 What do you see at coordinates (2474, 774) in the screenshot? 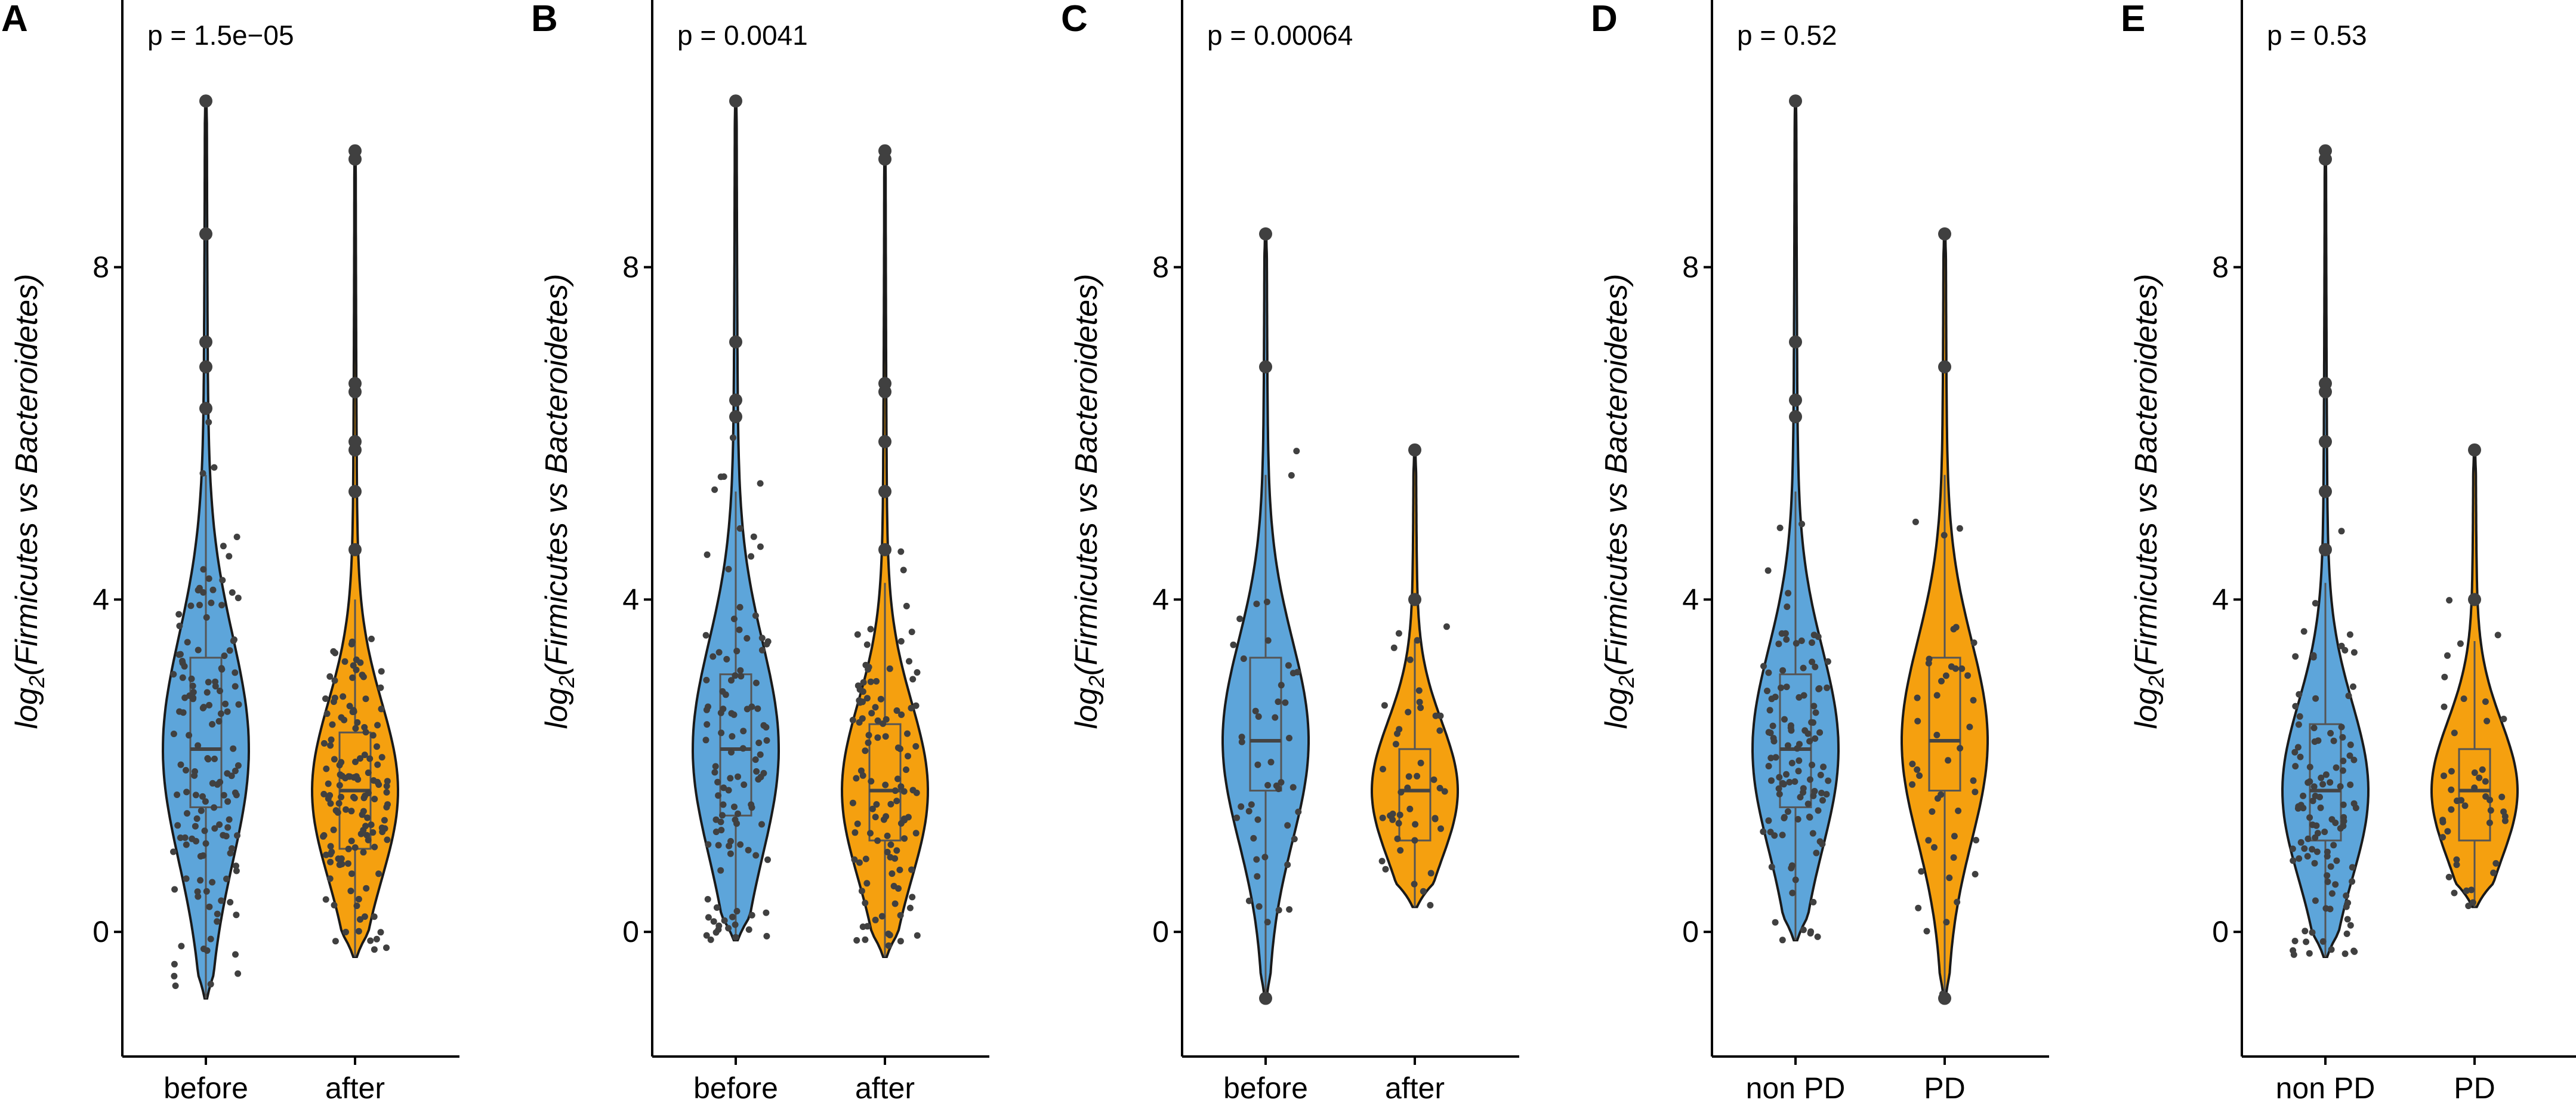
I see `group-pd: PD` at bounding box center [2474, 774].